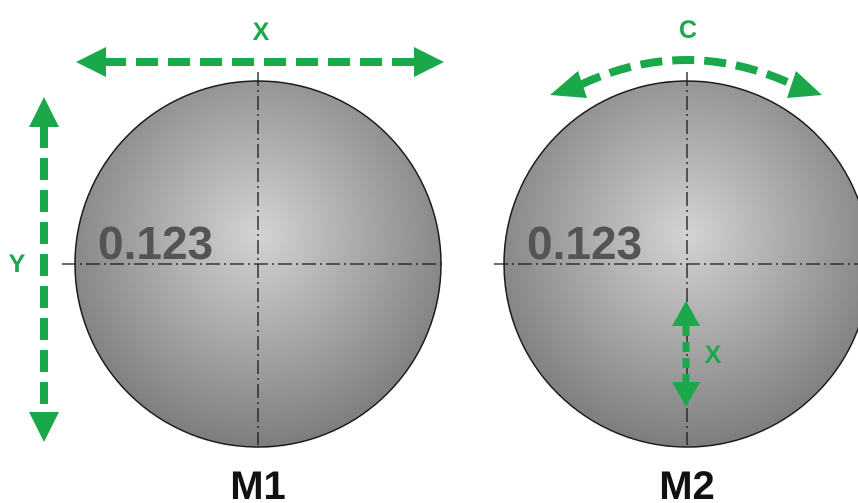 Image resolution: width=858 pixels, height=503 pixels. Describe the element at coordinates (260, 62) in the screenshot. I see `m1-x-axis-arrow` at that location.